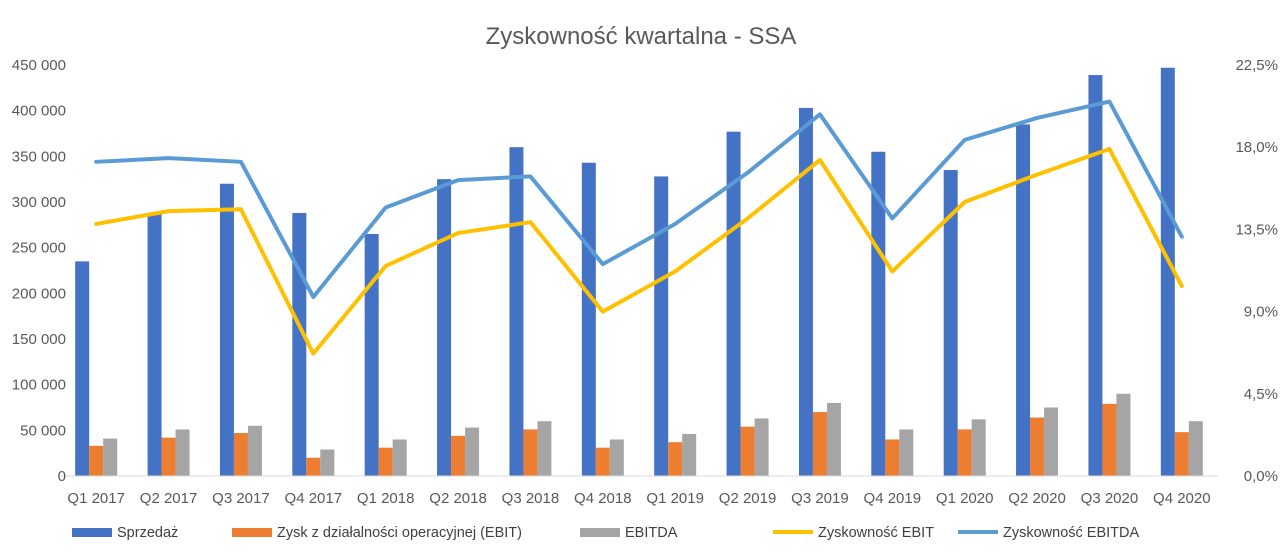 This screenshot has height=556, width=1282. Describe the element at coordinates (603, 498) in the screenshot. I see `x-tick-label: Q4 2018` at that location.